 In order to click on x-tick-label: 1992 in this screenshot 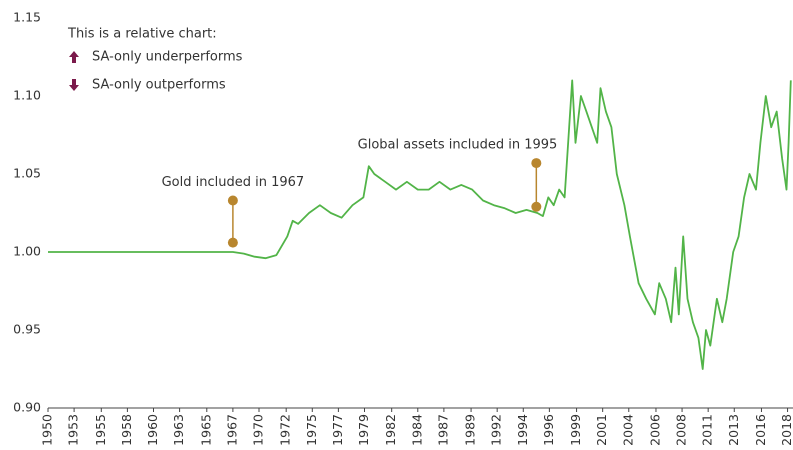, I will do `click(496, 430)`.